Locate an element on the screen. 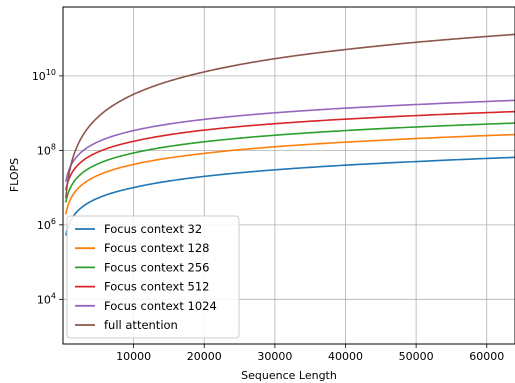 The height and width of the screenshot is (383, 515). legend-label: Focus context 512 is located at coordinates (156, 287).